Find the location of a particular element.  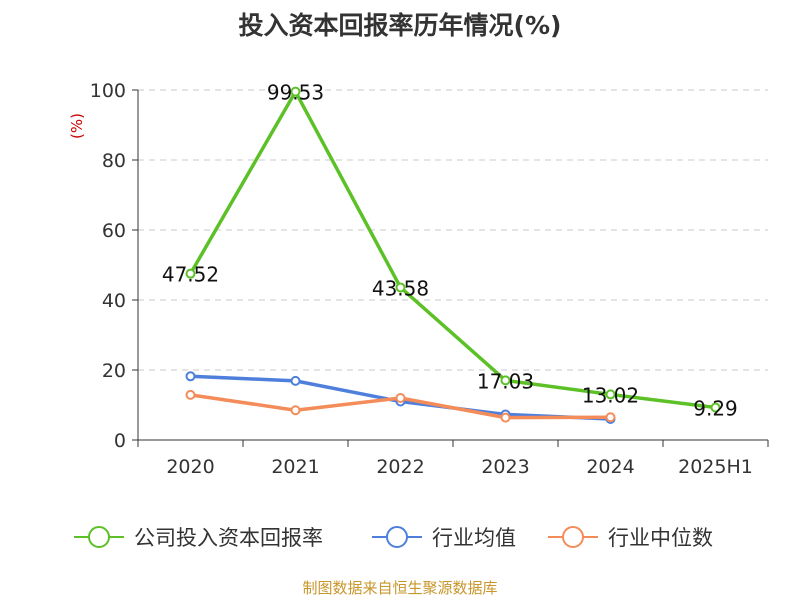

x-tick-label: 2021 is located at coordinates (295, 467).